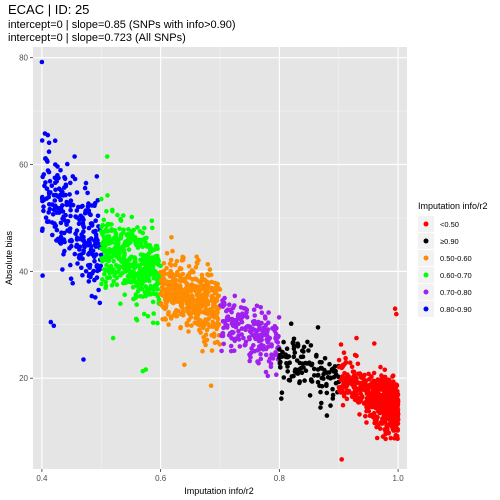 This screenshot has height=500, width=500. What do you see at coordinates (456, 309) in the screenshot?
I see `legend-label: 0.80-0.90` at bounding box center [456, 309].